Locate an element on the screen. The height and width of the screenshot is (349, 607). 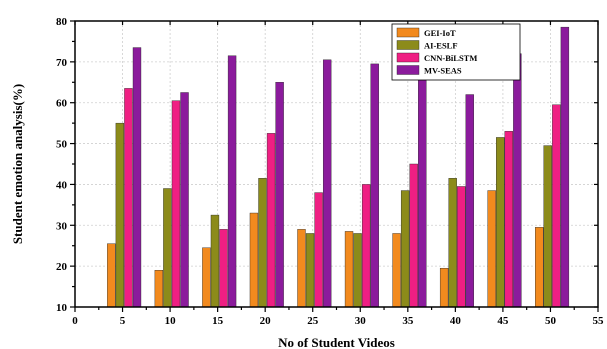
y-tick-label: 50 is located at coordinates (62, 145).